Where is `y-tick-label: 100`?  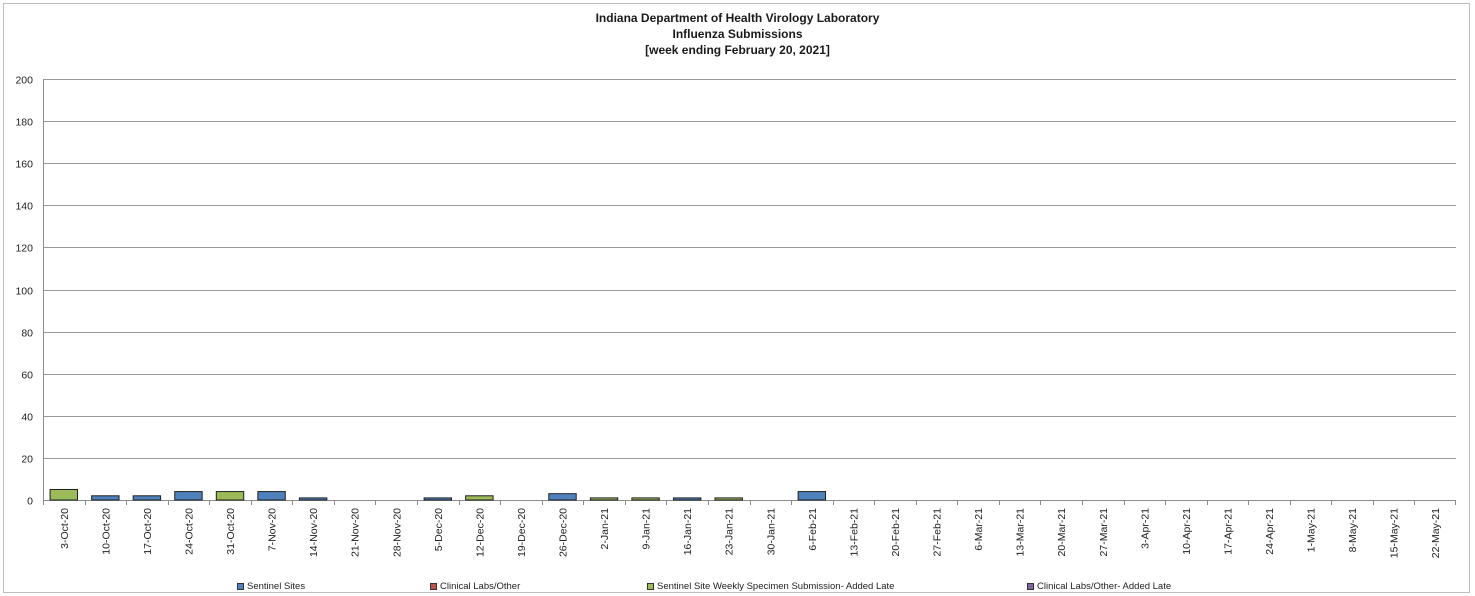
y-tick-label: 100 is located at coordinates (24, 292).